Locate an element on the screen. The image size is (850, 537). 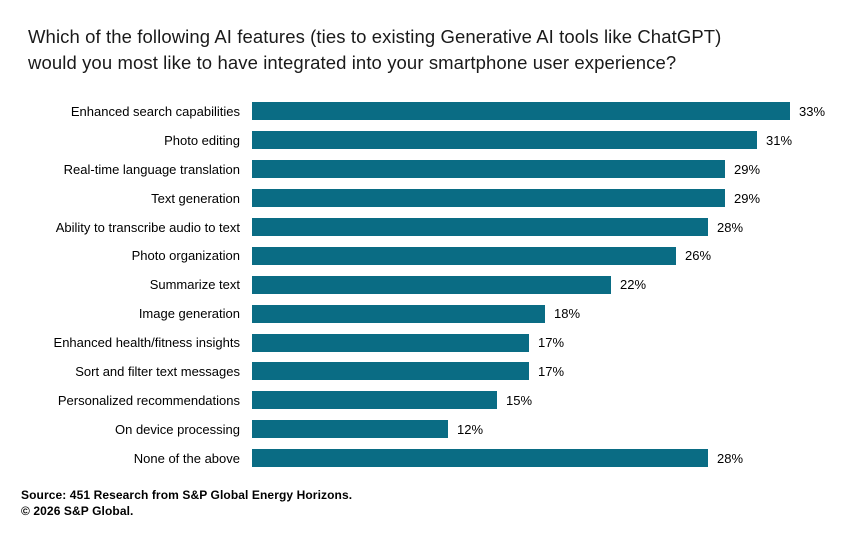
category-label: Image generation is located at coordinates (189, 314).